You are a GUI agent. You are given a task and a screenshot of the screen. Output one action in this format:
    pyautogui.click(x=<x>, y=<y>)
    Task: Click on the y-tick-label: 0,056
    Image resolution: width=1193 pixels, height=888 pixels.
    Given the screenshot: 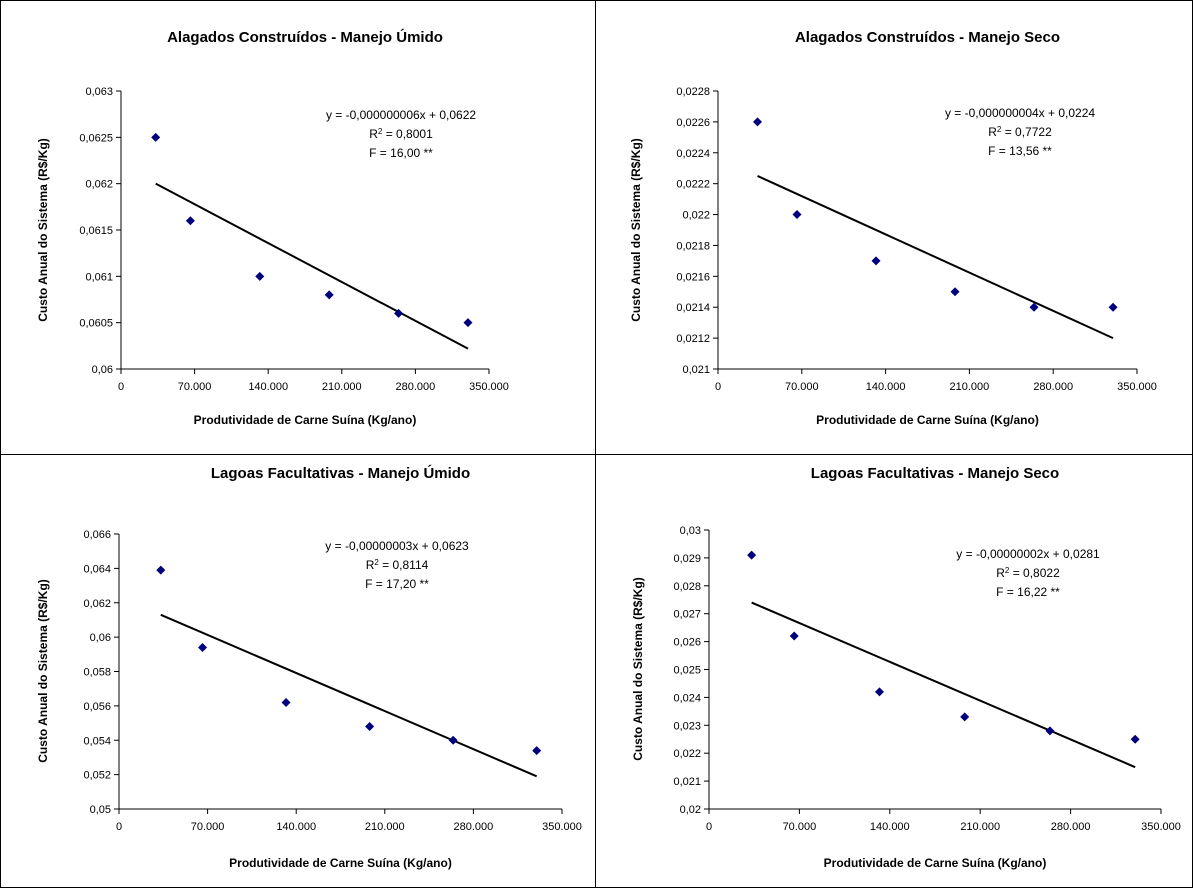 What is the action you would take?
    pyautogui.click(x=97, y=707)
    